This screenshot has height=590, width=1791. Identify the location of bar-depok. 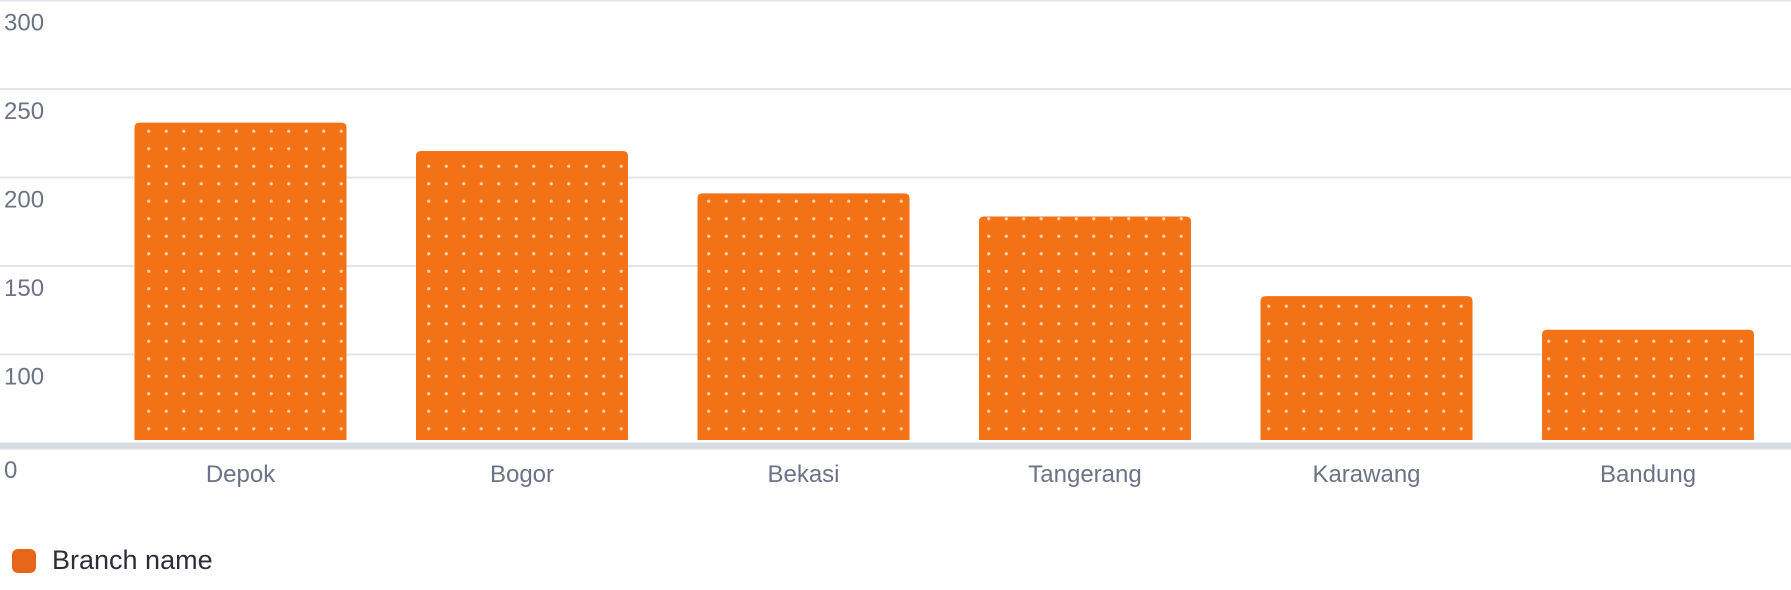
(240, 281).